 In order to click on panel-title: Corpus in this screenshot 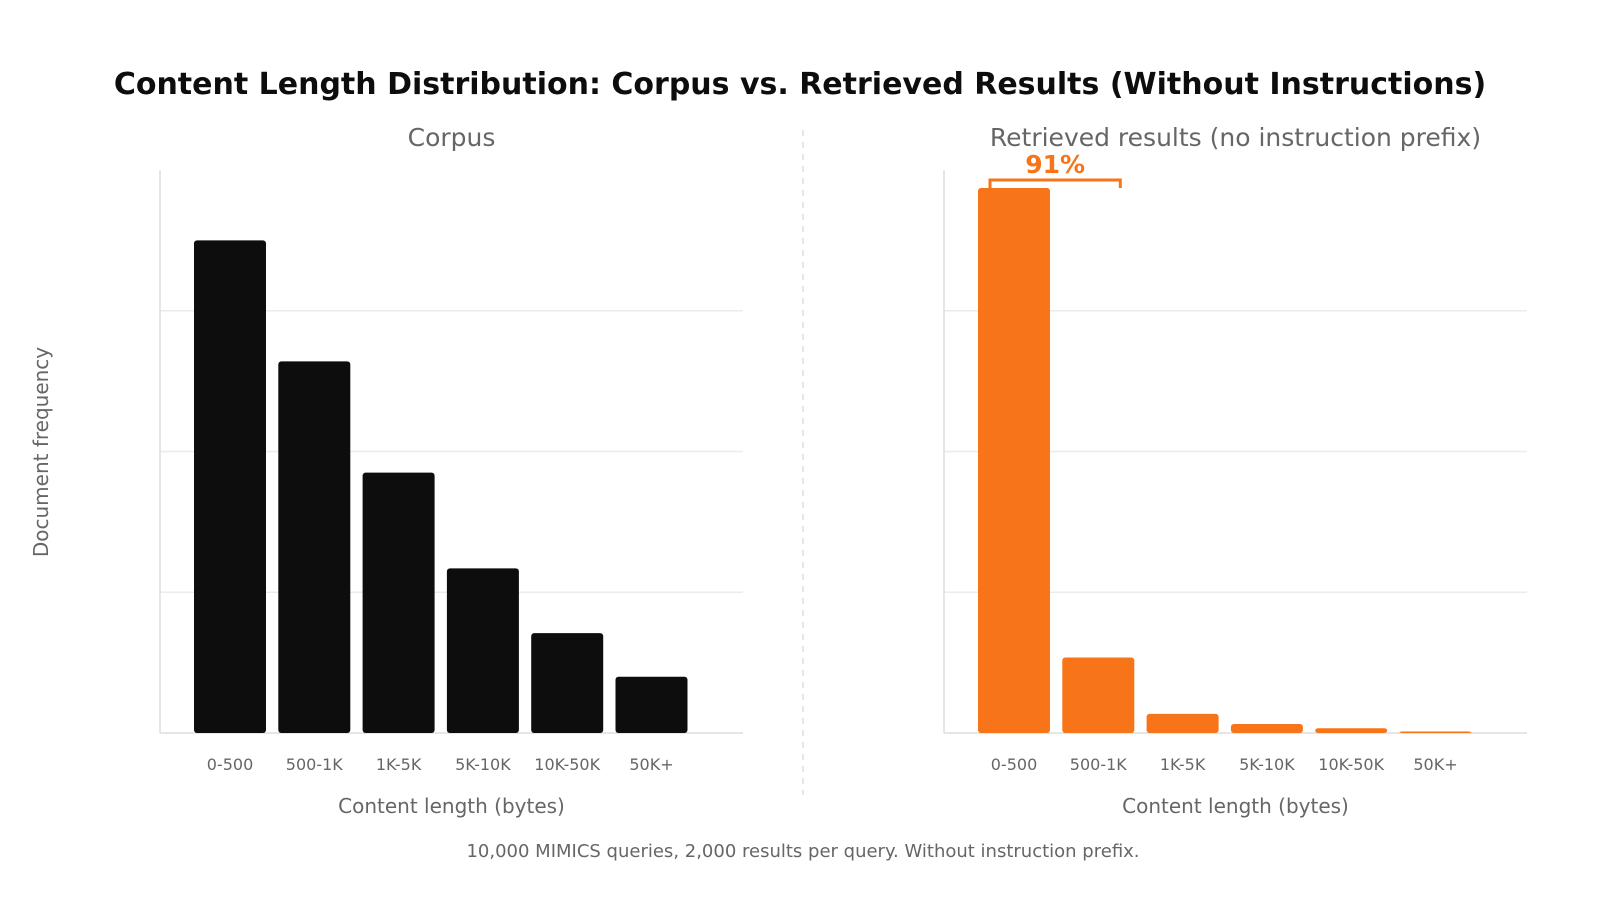, I will do `click(452, 137)`.